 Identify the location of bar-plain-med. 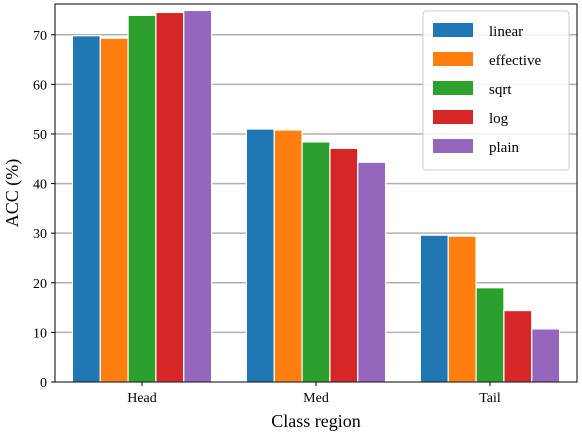
(372, 272).